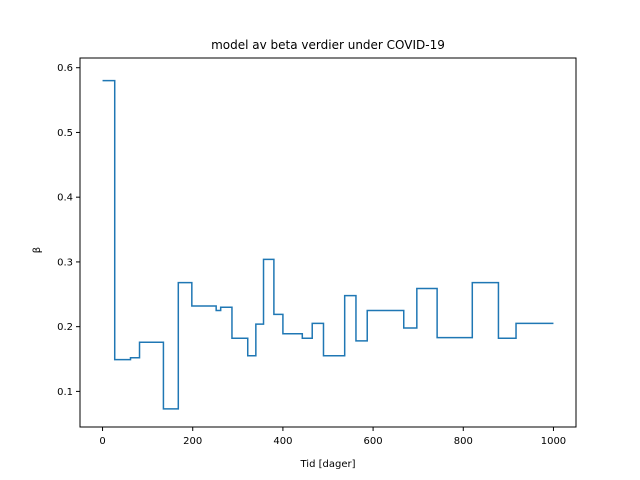 This screenshot has width=640, height=480. Describe the element at coordinates (65, 392) in the screenshot. I see `y-tick-label: 0.1` at that location.